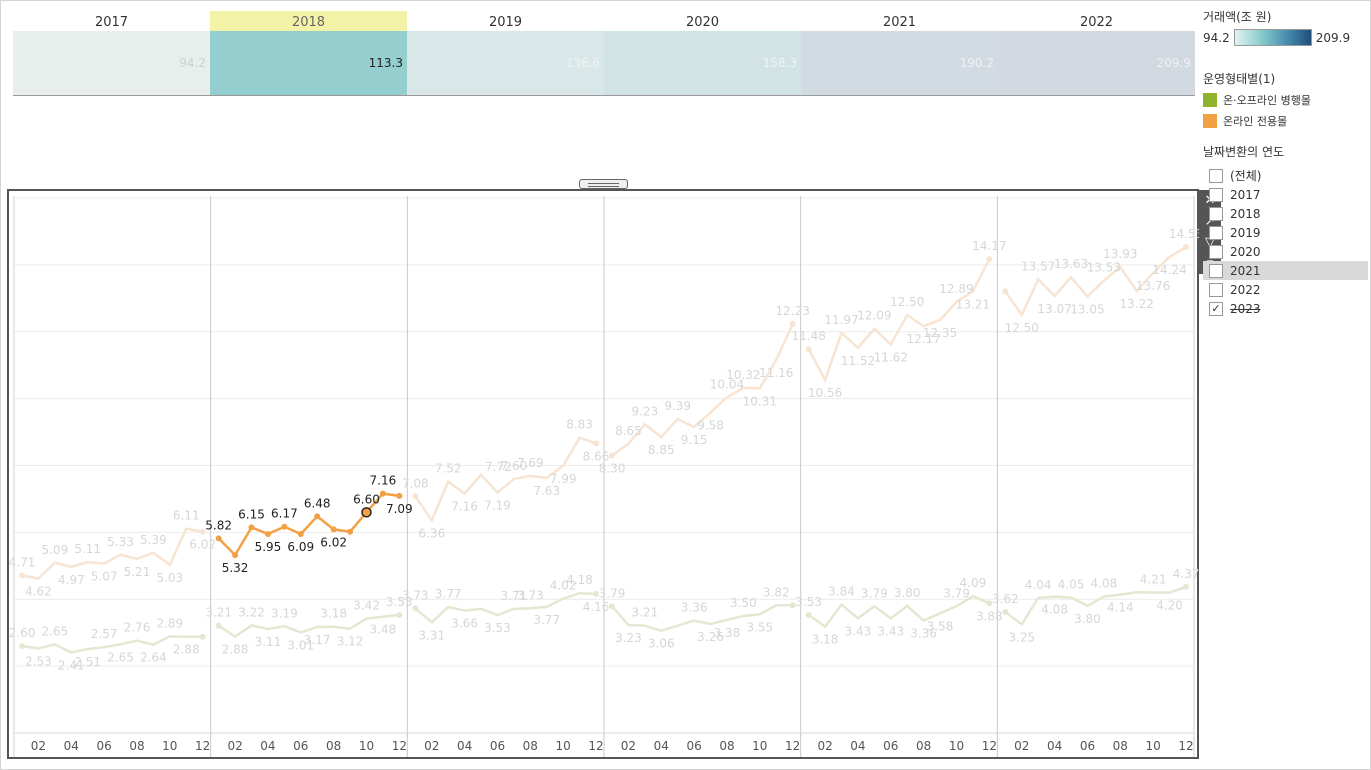 The width and height of the screenshot is (1371, 770). Describe the element at coordinates (1245, 308) in the screenshot. I see `filter-label: 2023` at that location.